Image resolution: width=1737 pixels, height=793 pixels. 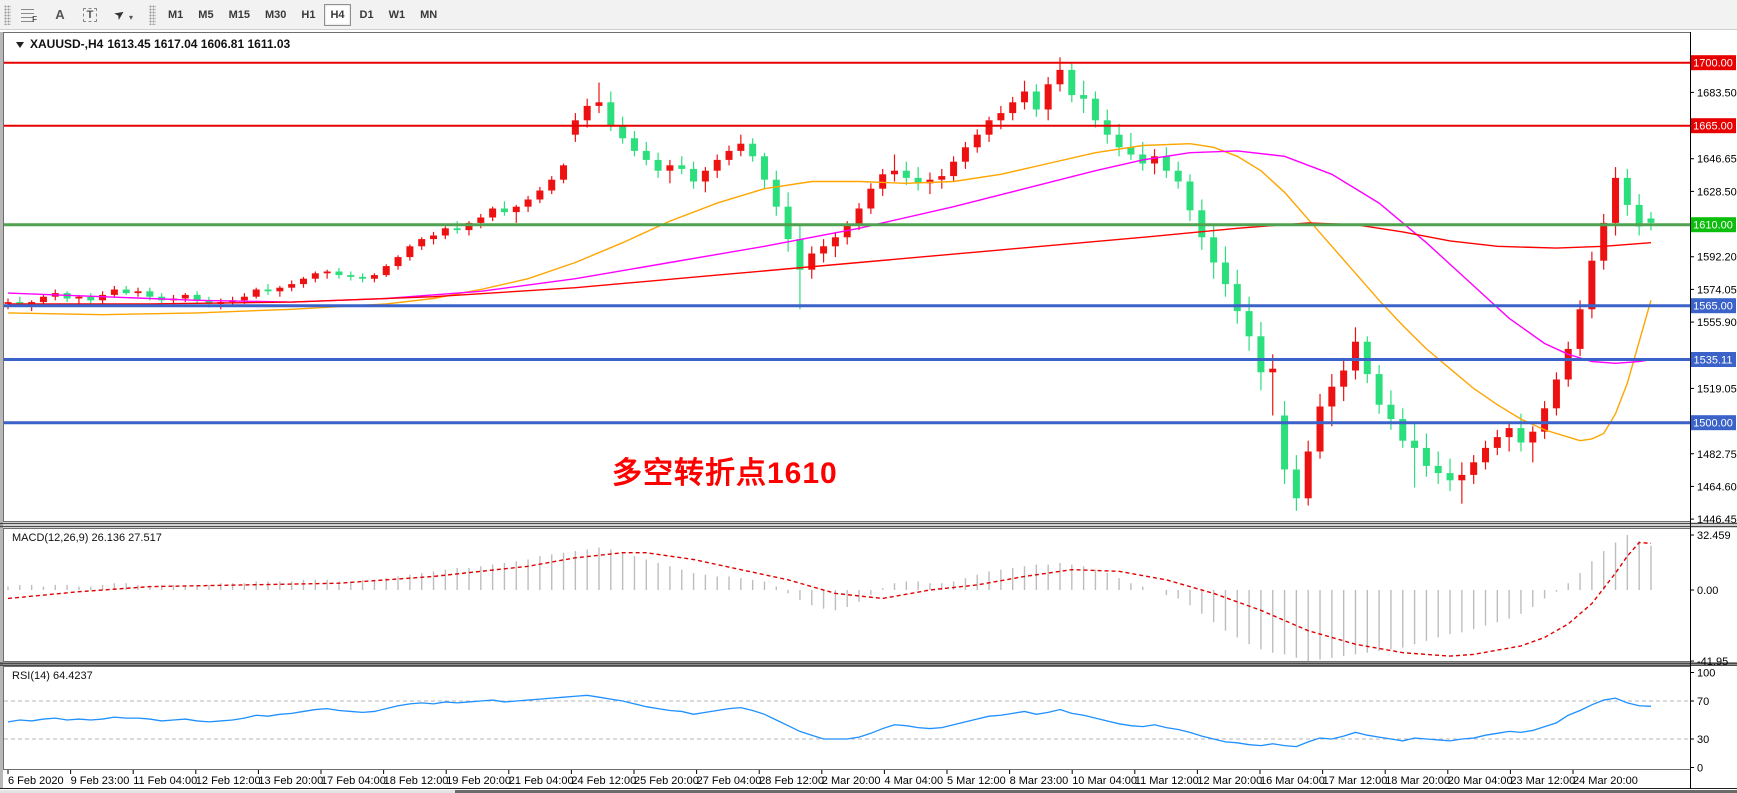 What do you see at coordinates (1717, 258) in the screenshot?
I see `y-tick-label: 1592.20` at bounding box center [1717, 258].